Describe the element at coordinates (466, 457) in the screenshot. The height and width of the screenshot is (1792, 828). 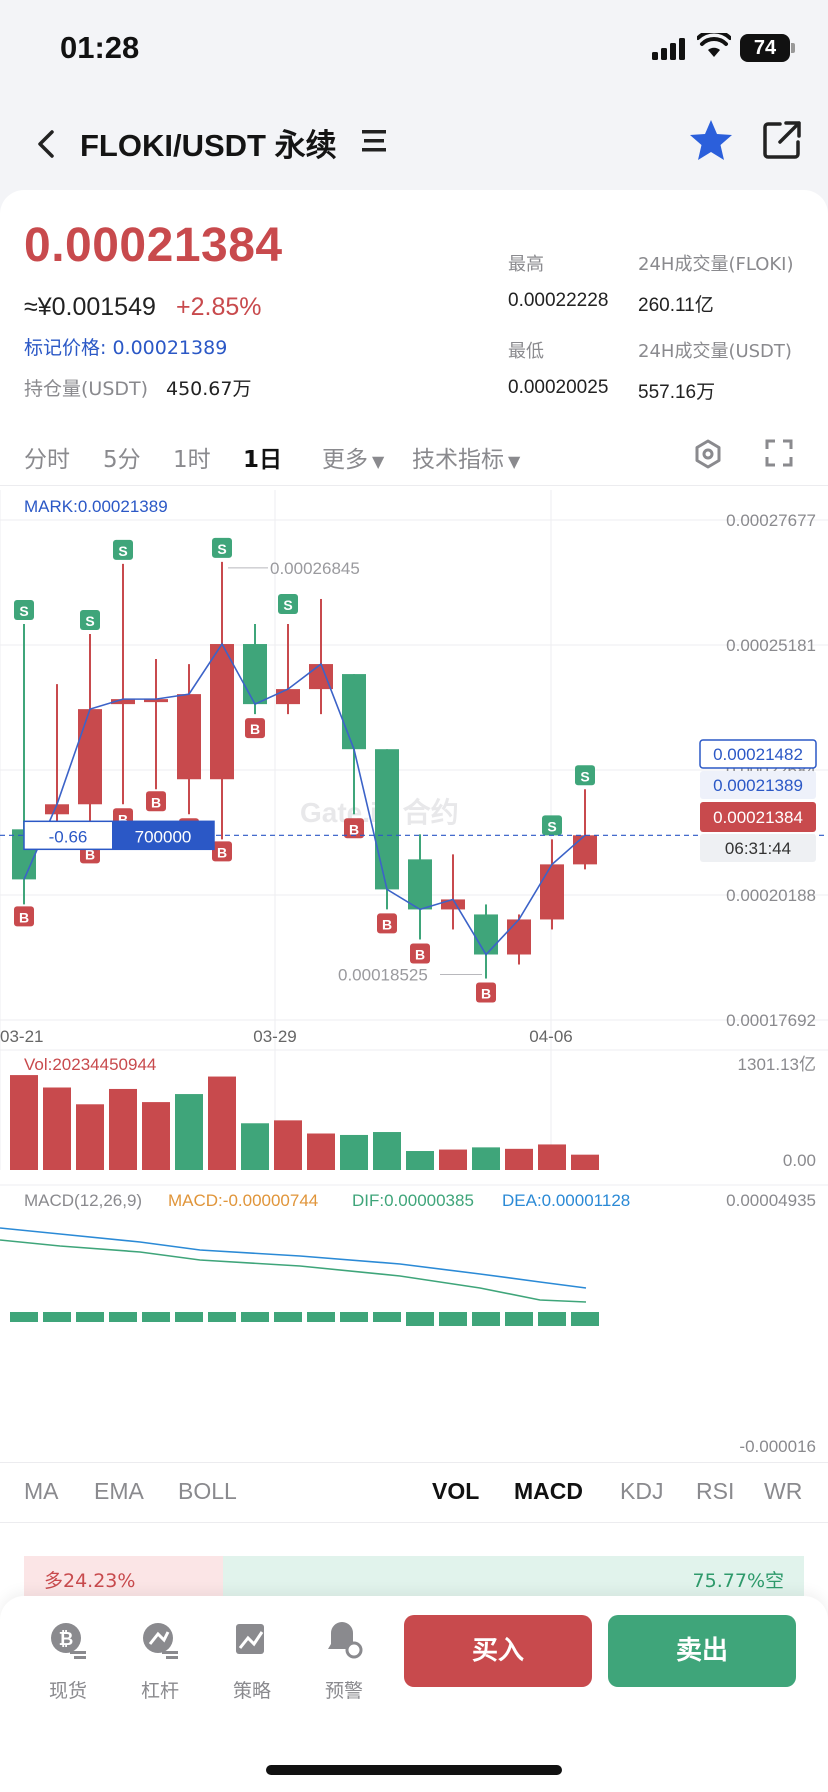
I see `tab-indicators: 技术指标 ▼` at that location.